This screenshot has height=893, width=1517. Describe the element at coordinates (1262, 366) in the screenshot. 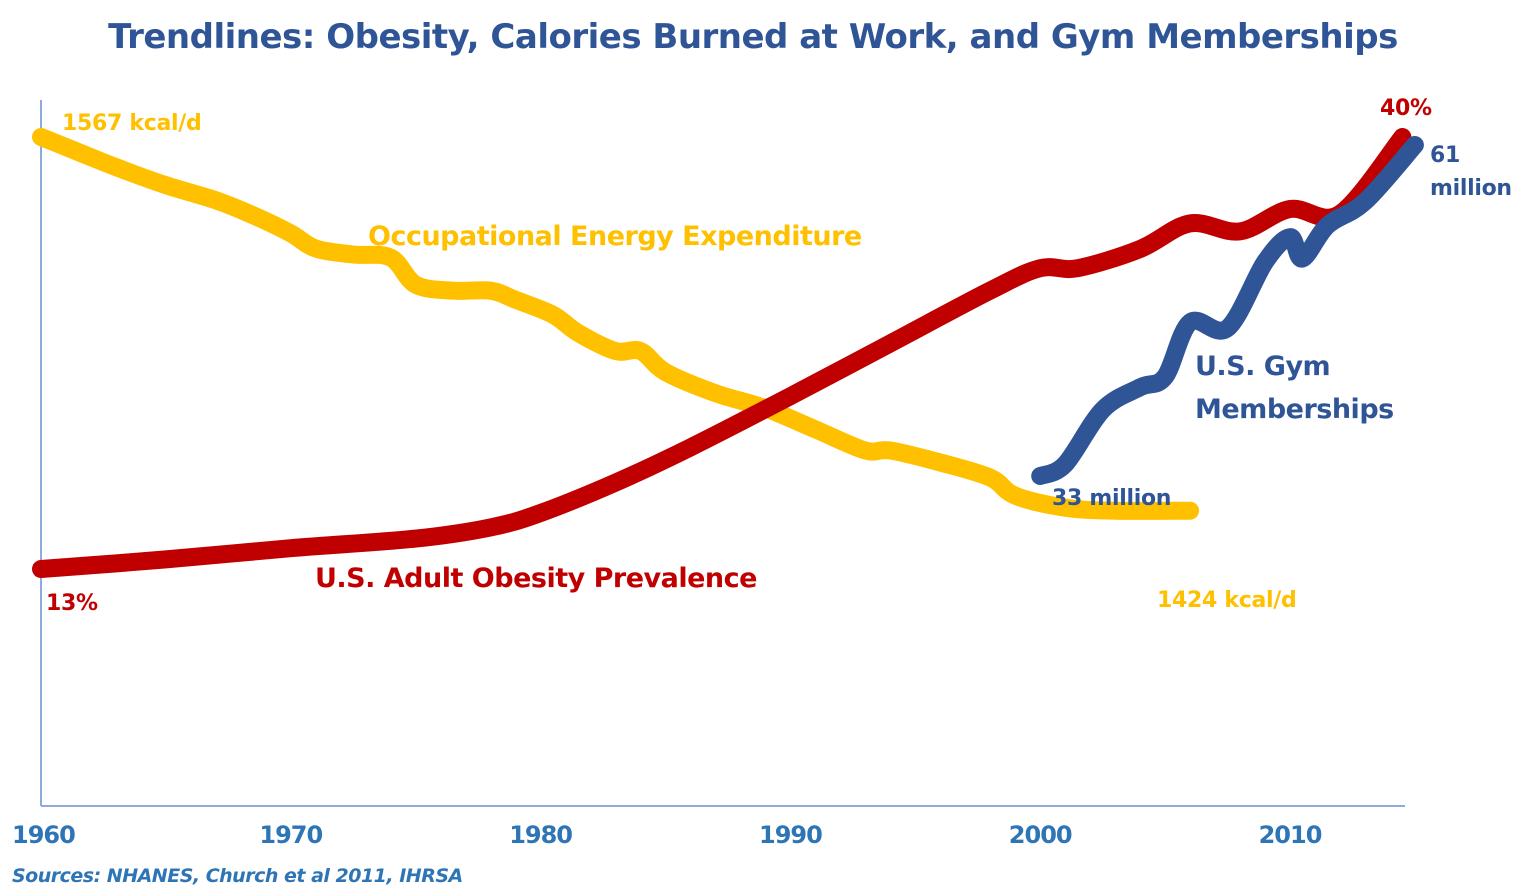

I see `series-name-gym-line1: U.S. Gym` at that location.